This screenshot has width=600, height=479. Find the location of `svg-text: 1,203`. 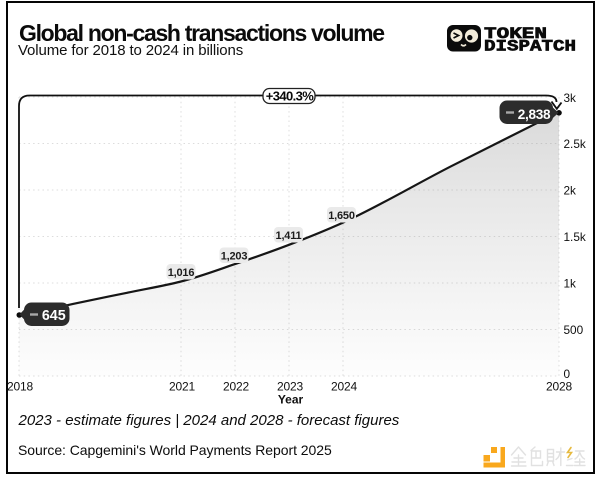

svg-text: 1,203 is located at coordinates (234, 256).